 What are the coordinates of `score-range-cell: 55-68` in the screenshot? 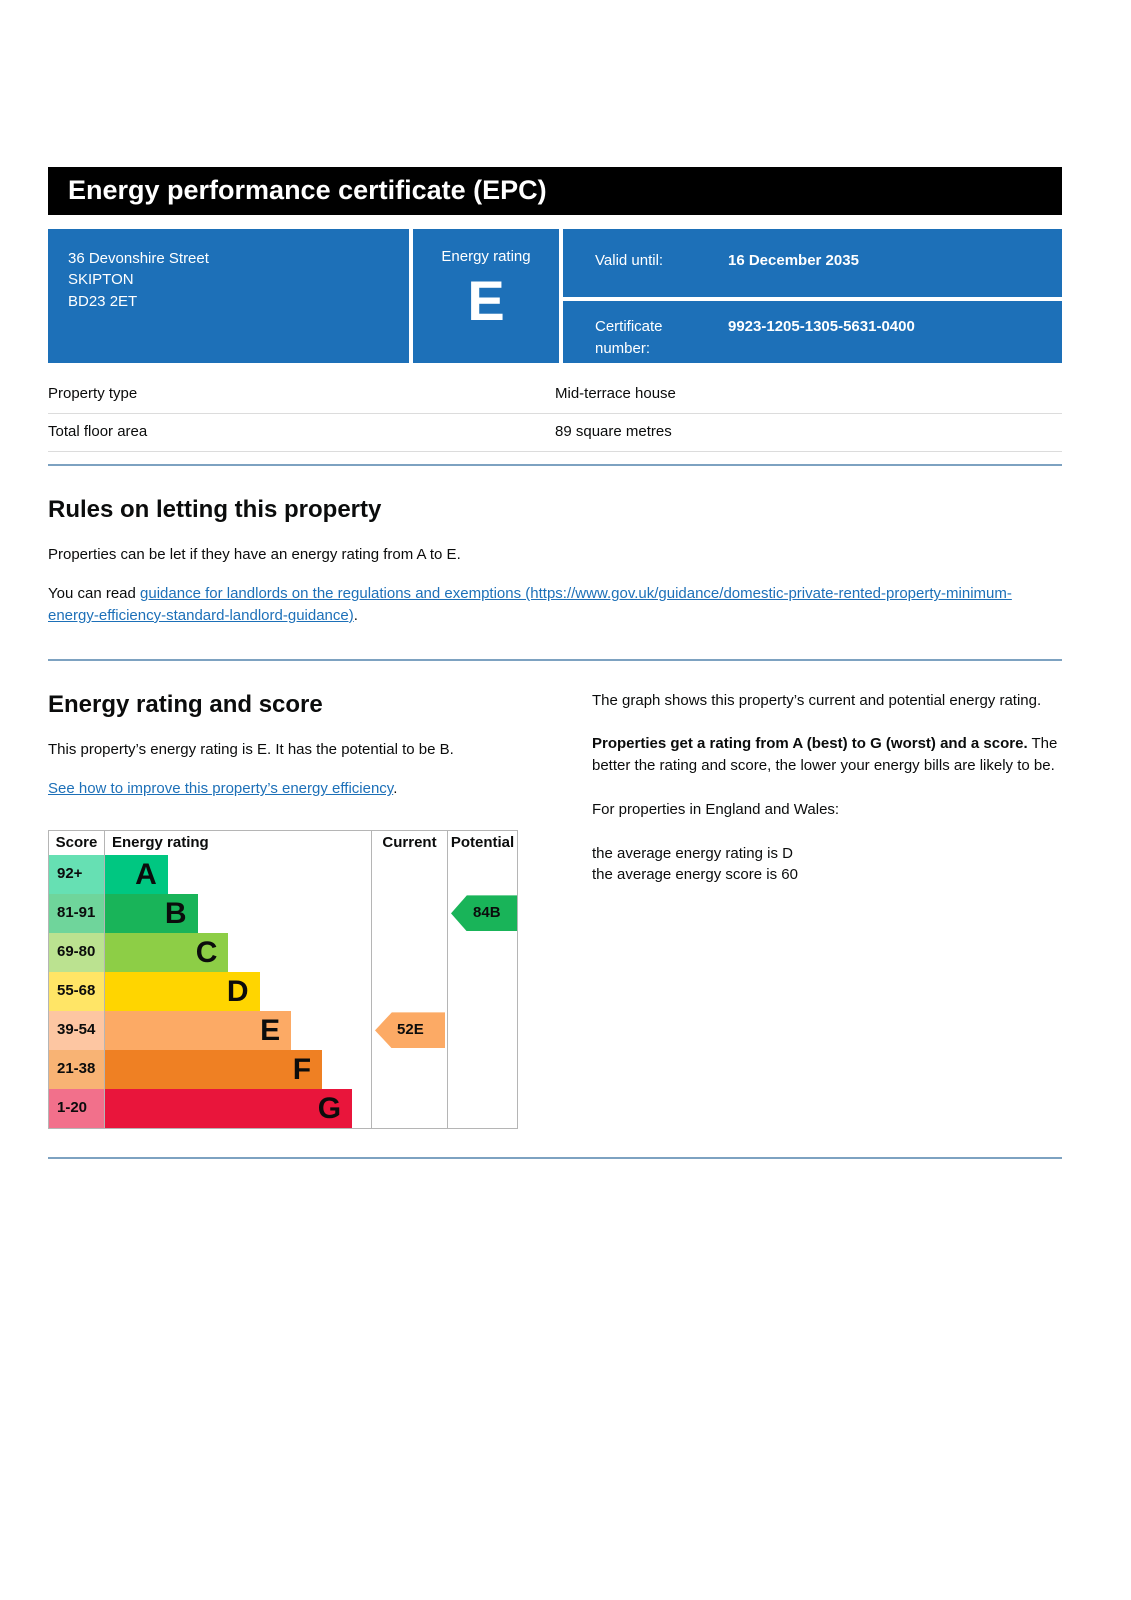 It's located at (77, 991).